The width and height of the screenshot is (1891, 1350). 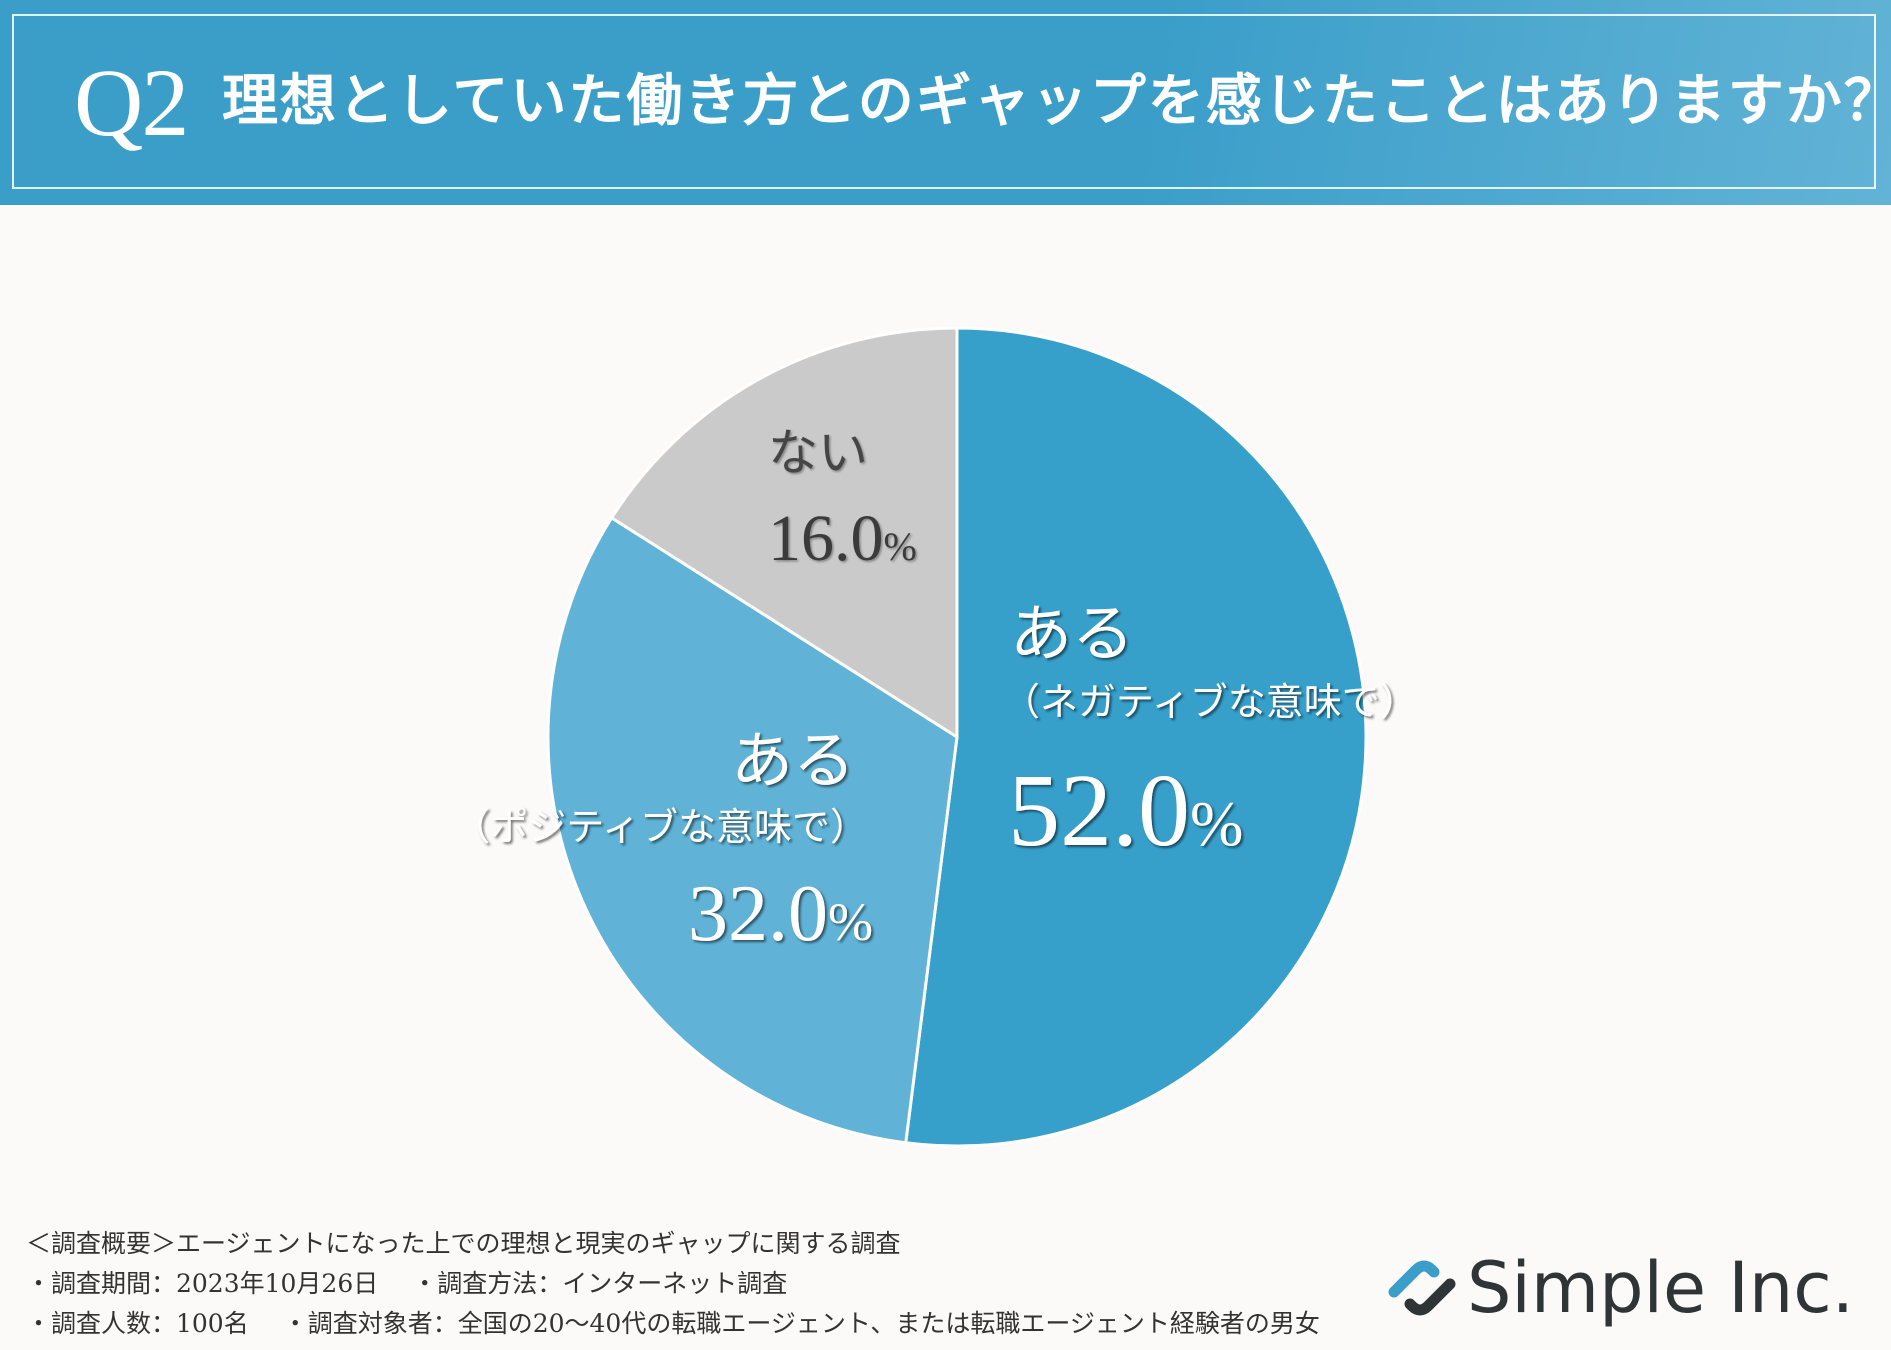 I want to click on company-logo: Simple Inc., so click(x=1618, y=1288).